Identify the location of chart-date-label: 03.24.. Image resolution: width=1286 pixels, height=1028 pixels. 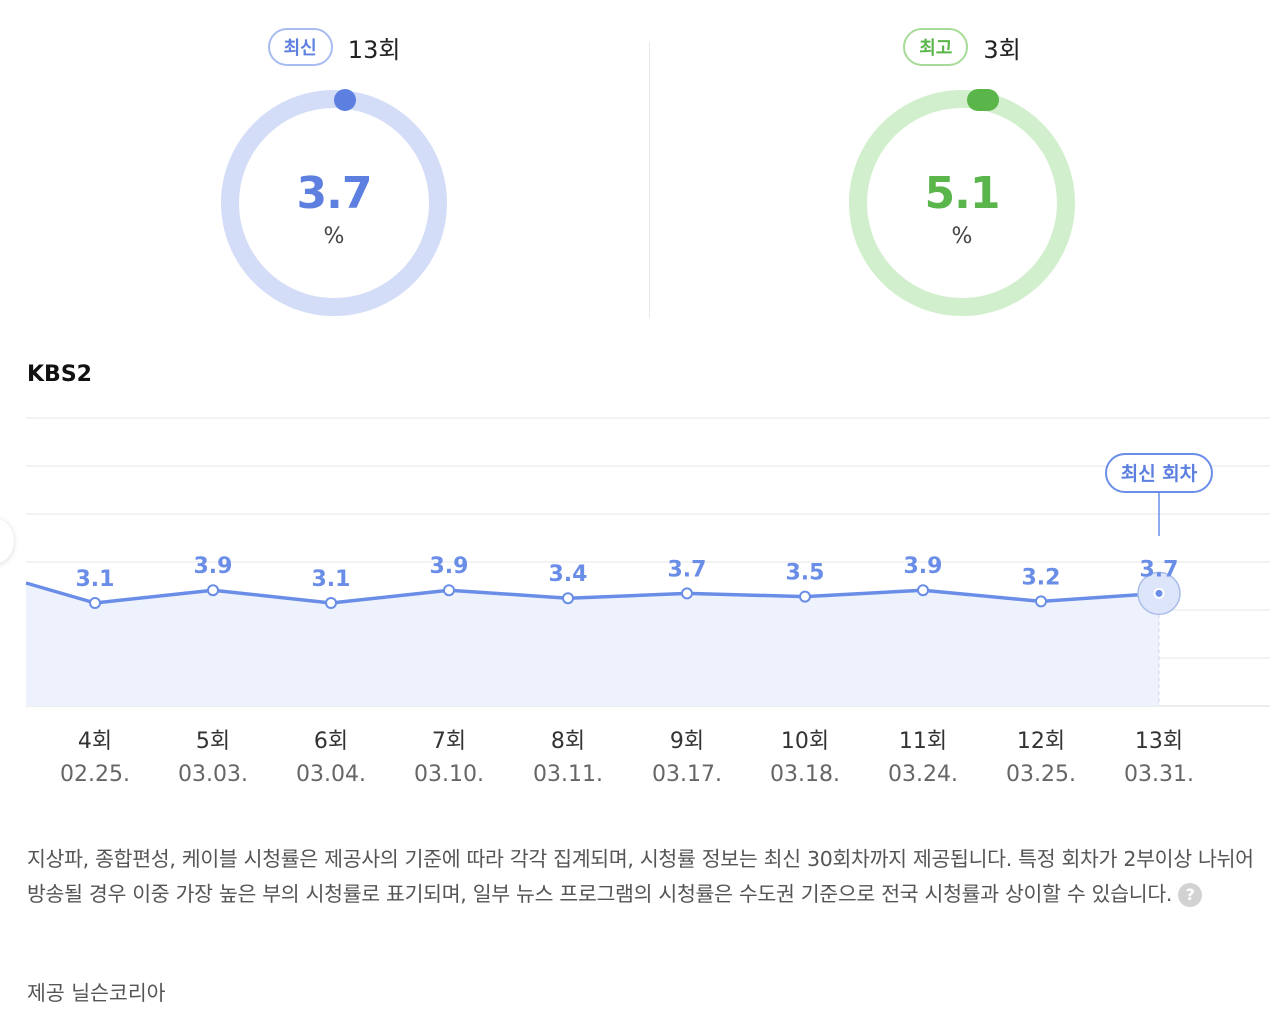
(923, 774).